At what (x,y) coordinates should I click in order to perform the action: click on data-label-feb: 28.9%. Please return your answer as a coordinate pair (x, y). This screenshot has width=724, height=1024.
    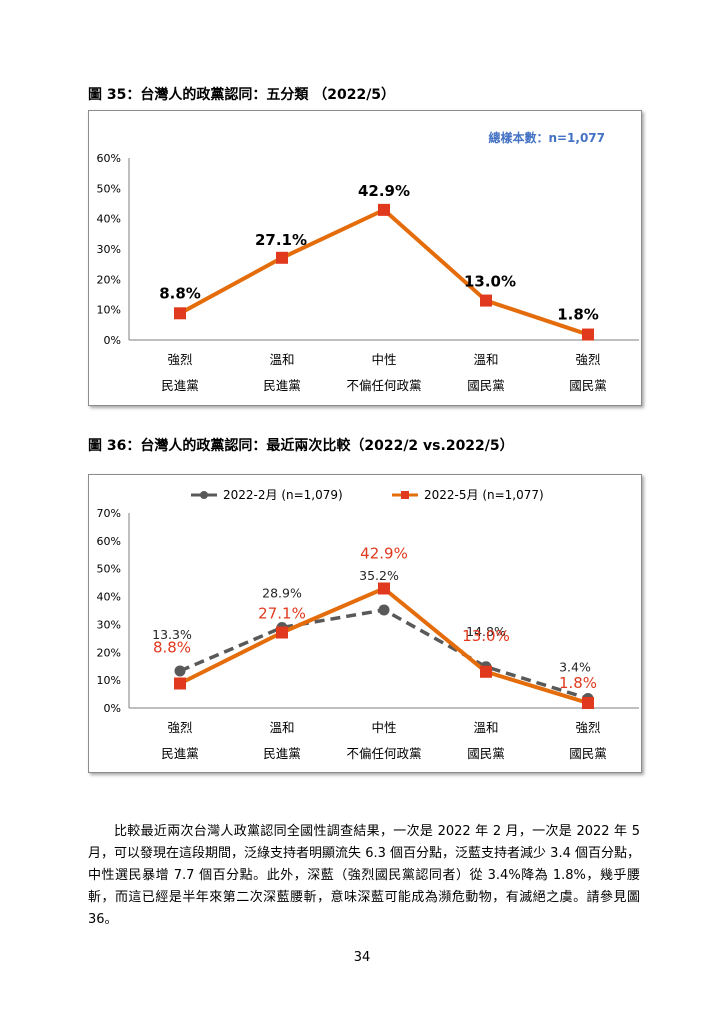
    Looking at the image, I should click on (282, 592).